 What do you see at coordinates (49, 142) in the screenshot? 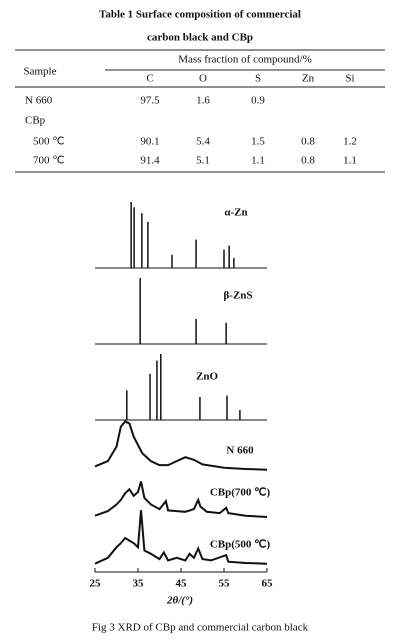
I see `row-label: 500 ℃` at bounding box center [49, 142].